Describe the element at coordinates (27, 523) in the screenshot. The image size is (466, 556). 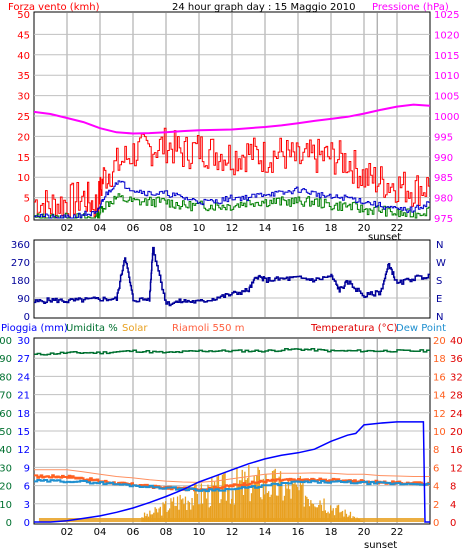
I see `rain-tick-label: 0` at that location.